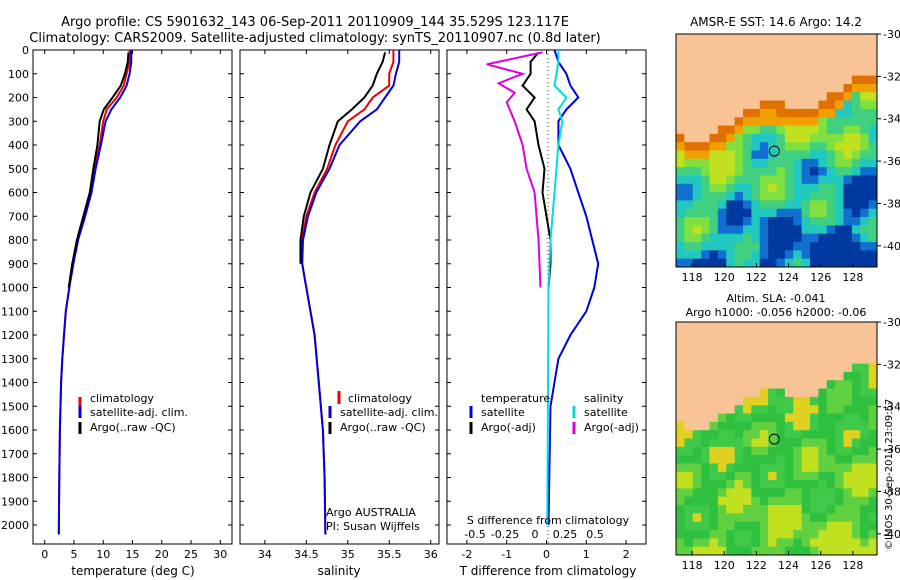 This screenshot has width=900, height=580. What do you see at coordinates (383, 427) in the screenshot?
I see `legend-argo: Argo(..raw -QC)` at bounding box center [383, 427].